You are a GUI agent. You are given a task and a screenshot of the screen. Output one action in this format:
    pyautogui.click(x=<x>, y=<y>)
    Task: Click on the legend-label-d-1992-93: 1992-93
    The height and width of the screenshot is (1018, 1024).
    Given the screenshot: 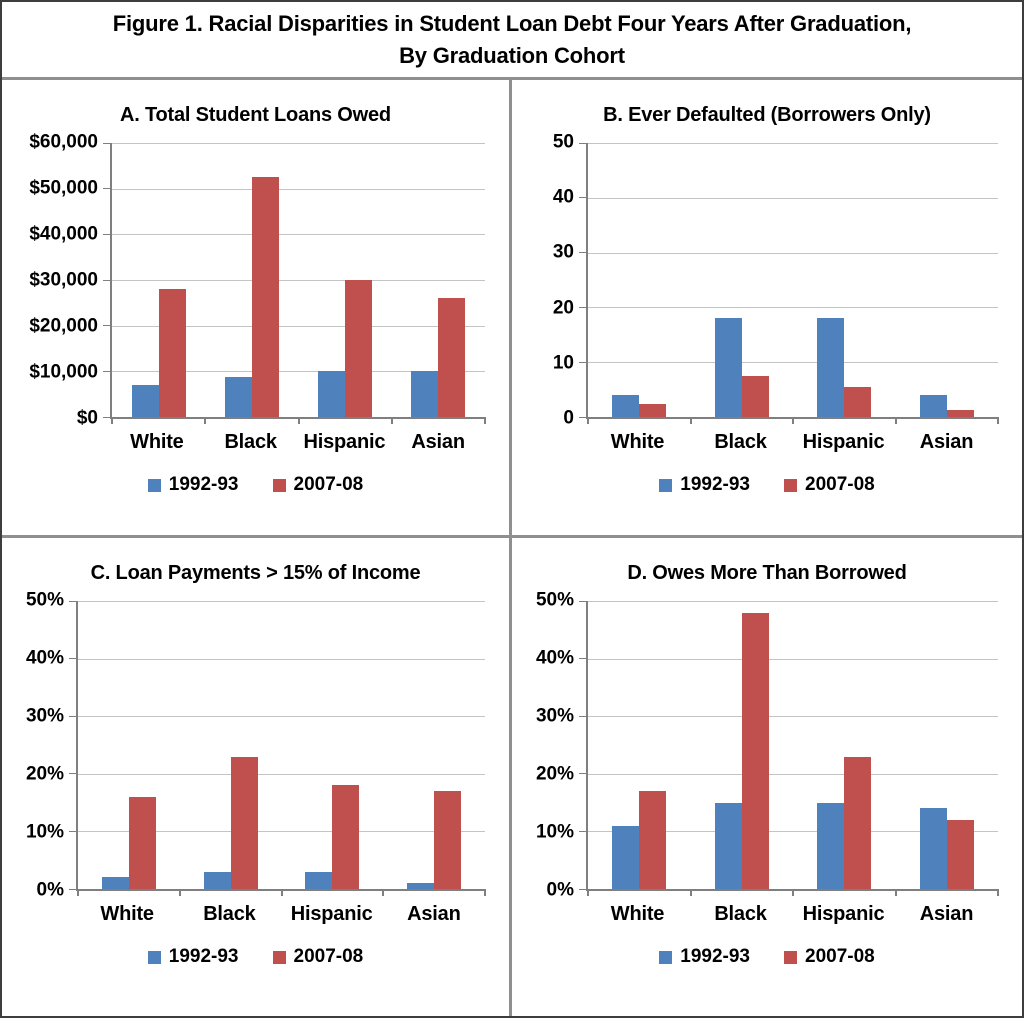 What is the action you would take?
    pyautogui.click(x=715, y=956)
    